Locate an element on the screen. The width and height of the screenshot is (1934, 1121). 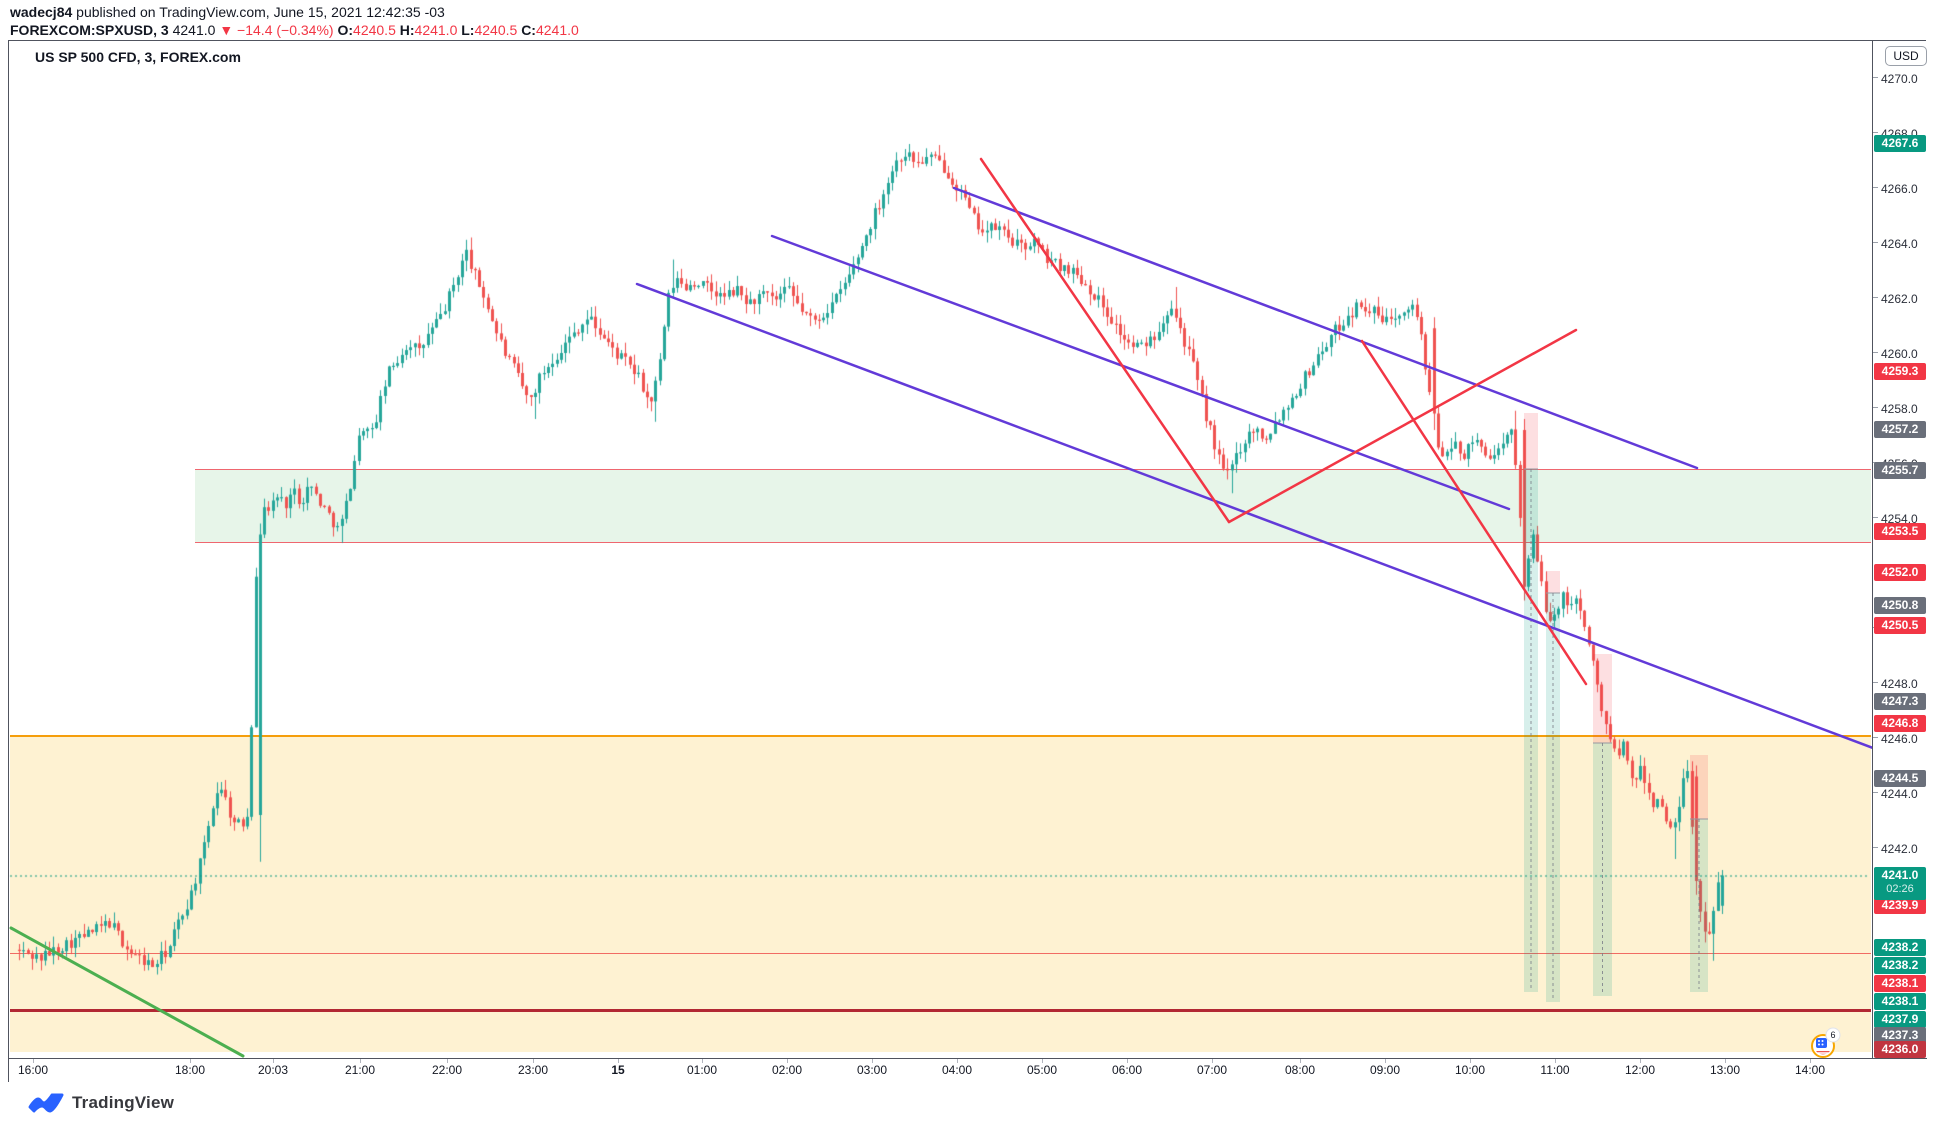
low-label: L: is located at coordinates (468, 30).